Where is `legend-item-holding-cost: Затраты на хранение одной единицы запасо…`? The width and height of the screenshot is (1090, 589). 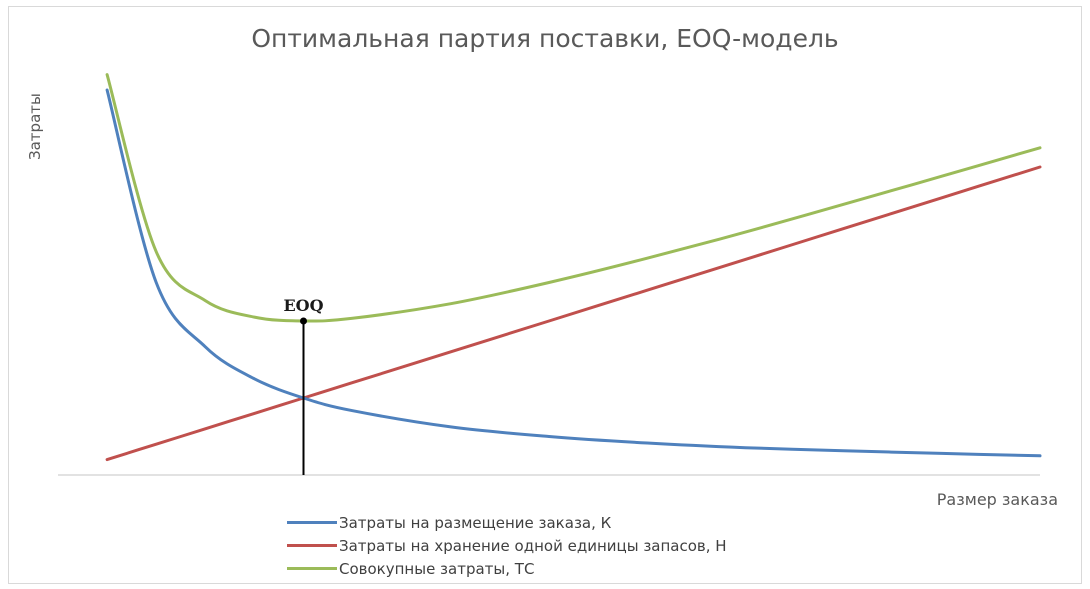 legend-item-holding-cost: Затраты на хранение одной единицы запасо… is located at coordinates (507, 545).